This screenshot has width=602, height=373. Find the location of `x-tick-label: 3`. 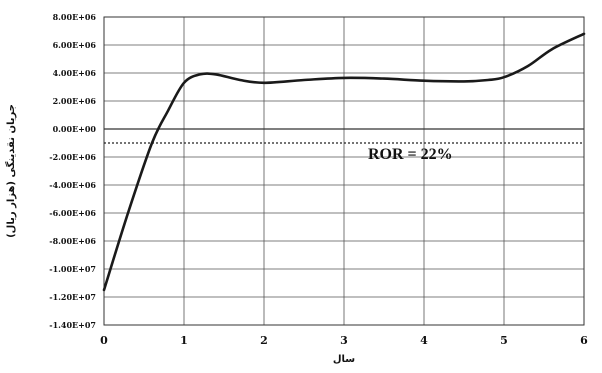

x-tick-label: 3 is located at coordinates (344, 340).